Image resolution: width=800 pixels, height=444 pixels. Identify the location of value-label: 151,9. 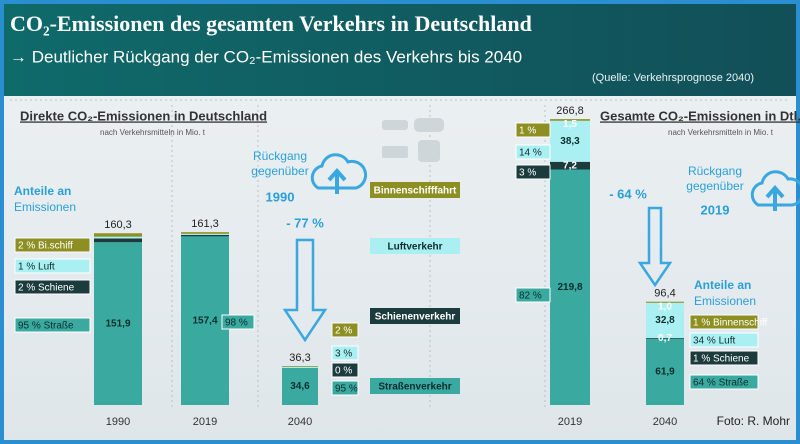
(117, 323).